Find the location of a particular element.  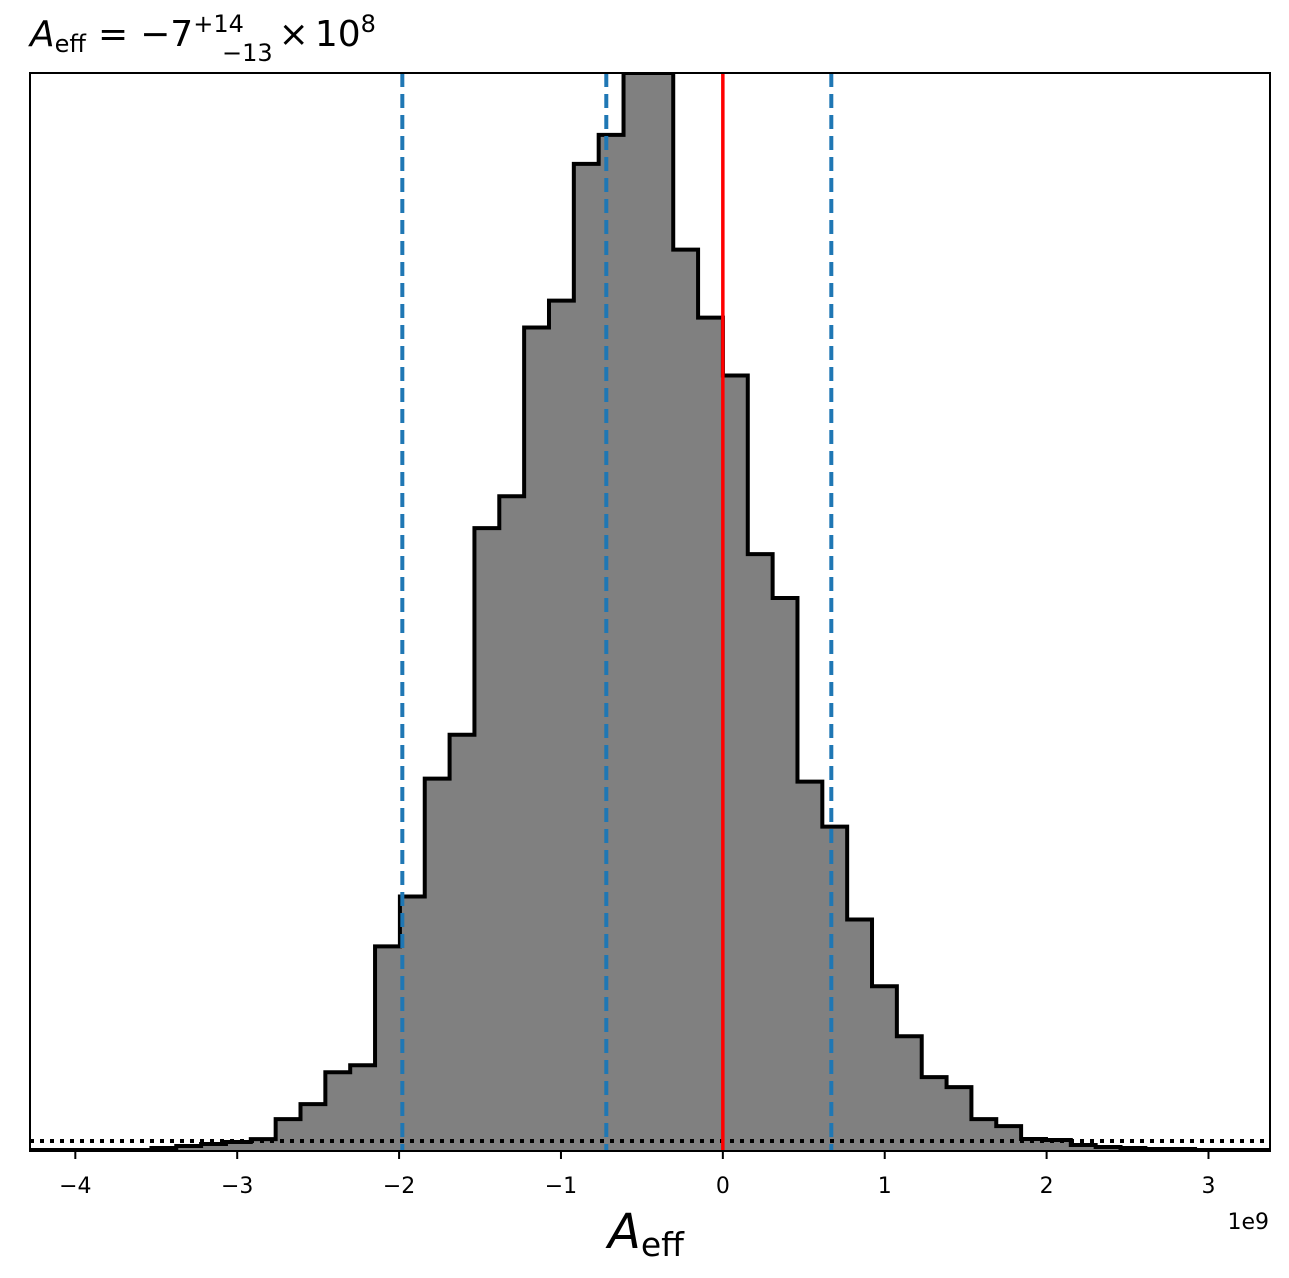

x-axis-ticks: −4 −3 −2 −1 0 1 2 3 is located at coordinates (637, 1175).